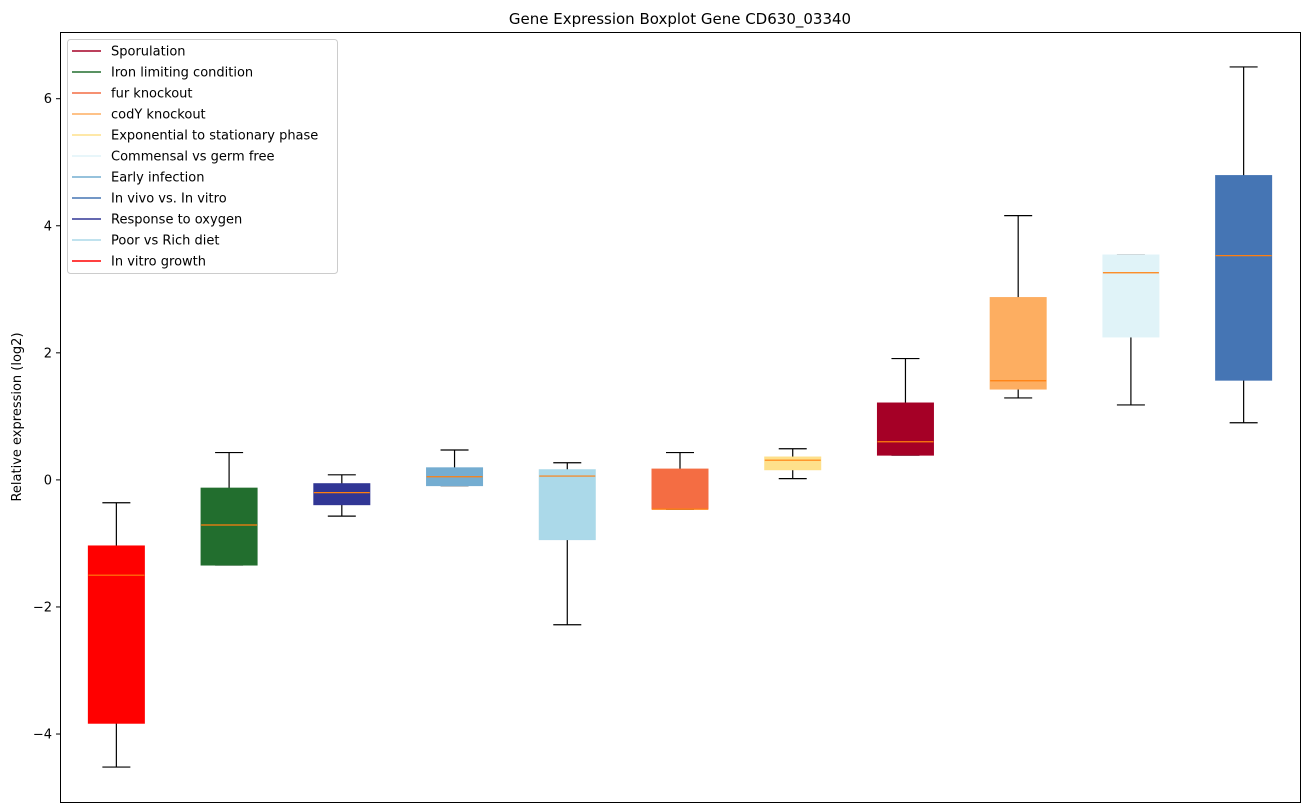 The width and height of the screenshot is (1309, 812). I want to click on legend-label: codY knockout, so click(158, 115).